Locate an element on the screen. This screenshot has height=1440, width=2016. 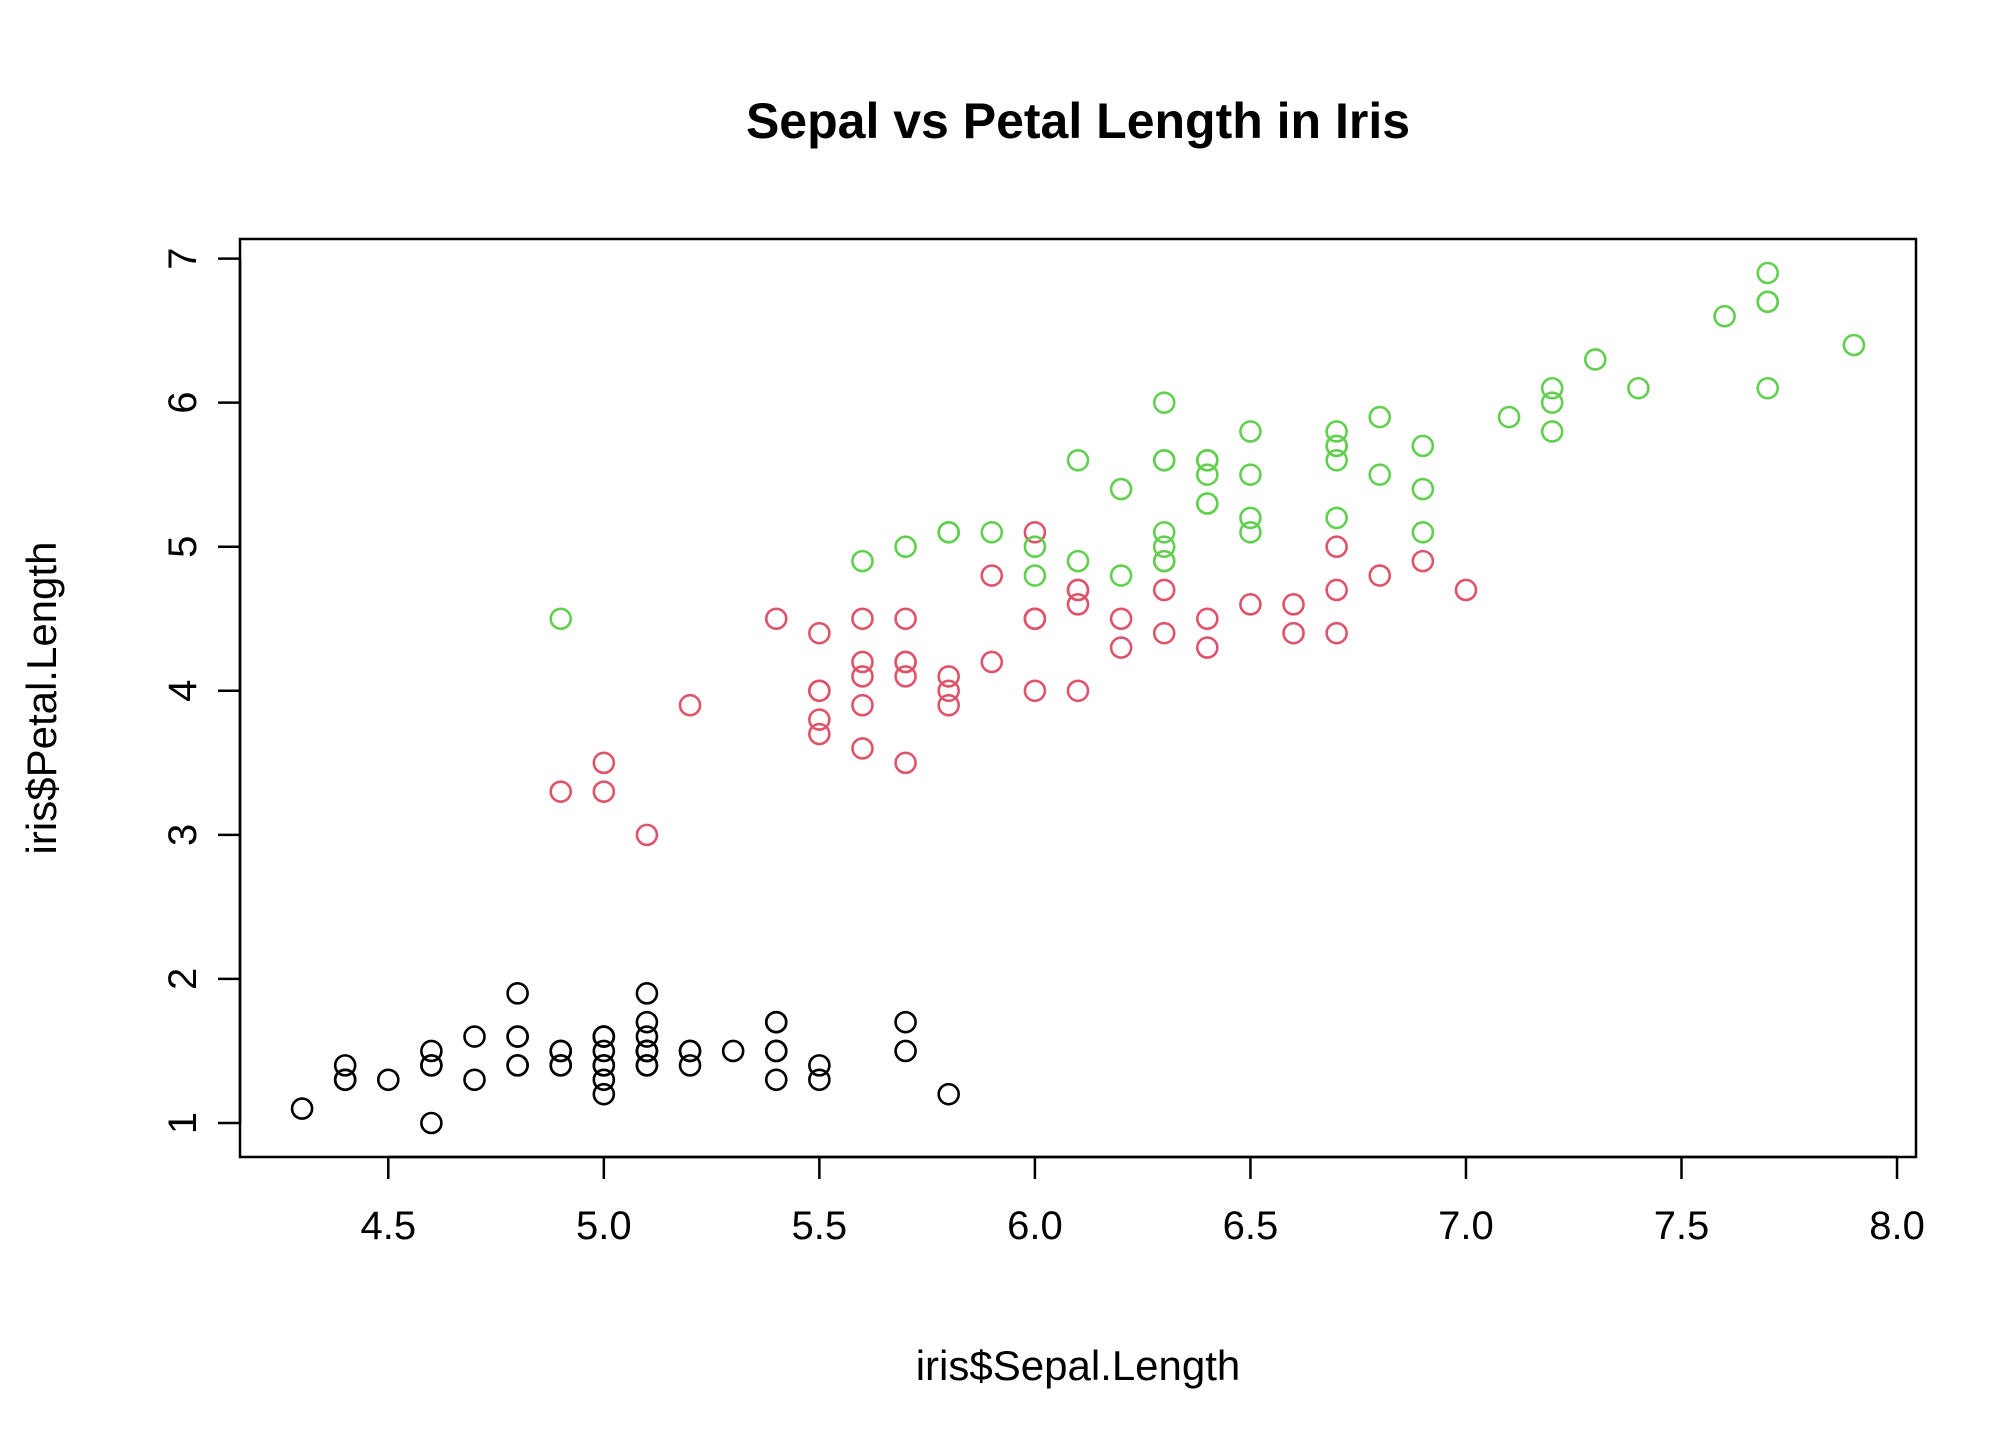
y-tick-label: 3 is located at coordinates (183, 835).